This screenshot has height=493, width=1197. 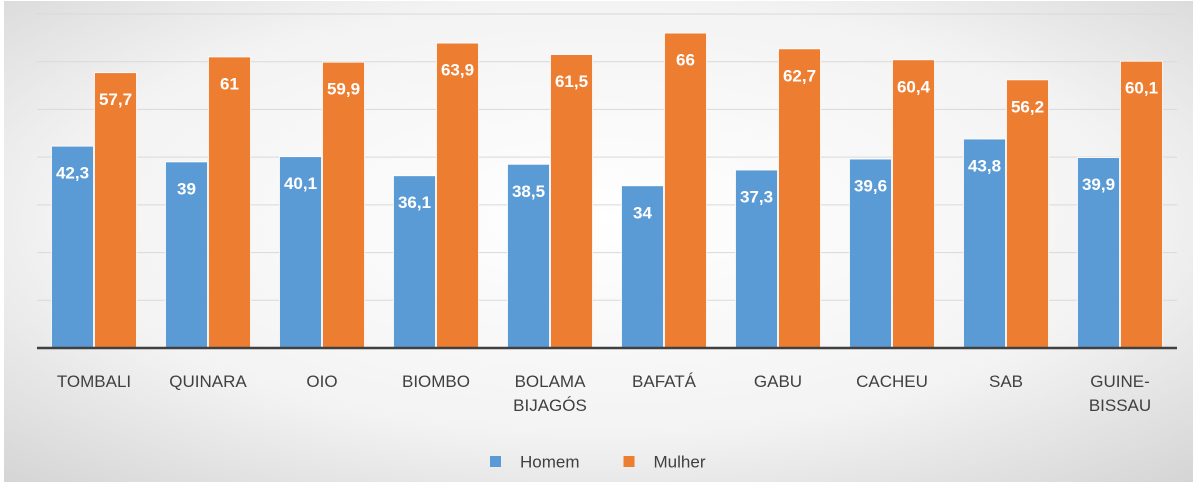 I want to click on data-label: 61,5, so click(x=571, y=81).